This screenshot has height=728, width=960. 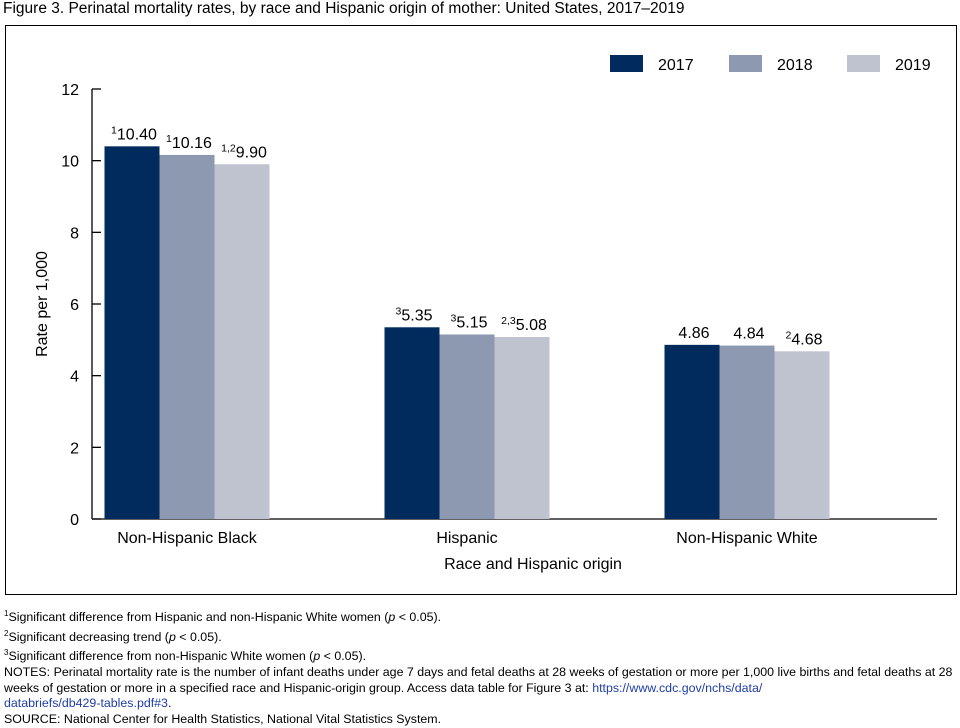 I want to click on data-label-value: 10.40, so click(x=137, y=134).